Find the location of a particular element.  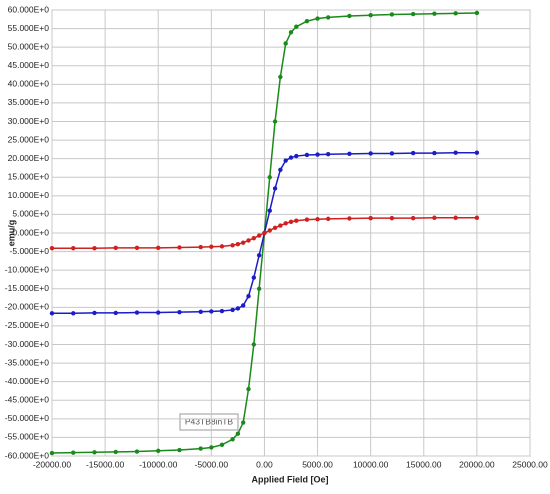

y-tick-label: -35.000E+0 is located at coordinates (27, 362).